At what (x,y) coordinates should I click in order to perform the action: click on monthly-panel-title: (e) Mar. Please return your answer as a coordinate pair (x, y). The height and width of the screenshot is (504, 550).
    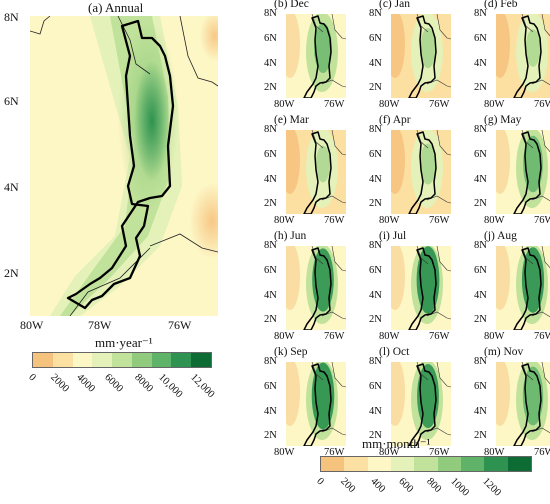
    Looking at the image, I should click on (291, 120).